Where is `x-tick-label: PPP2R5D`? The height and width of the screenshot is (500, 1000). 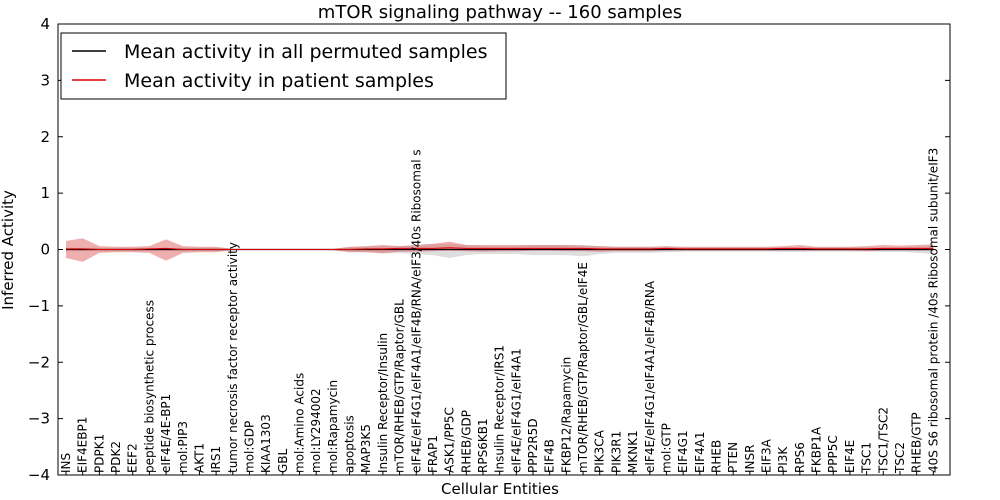
x-tick-label: PPP2R5D is located at coordinates (533, 445).